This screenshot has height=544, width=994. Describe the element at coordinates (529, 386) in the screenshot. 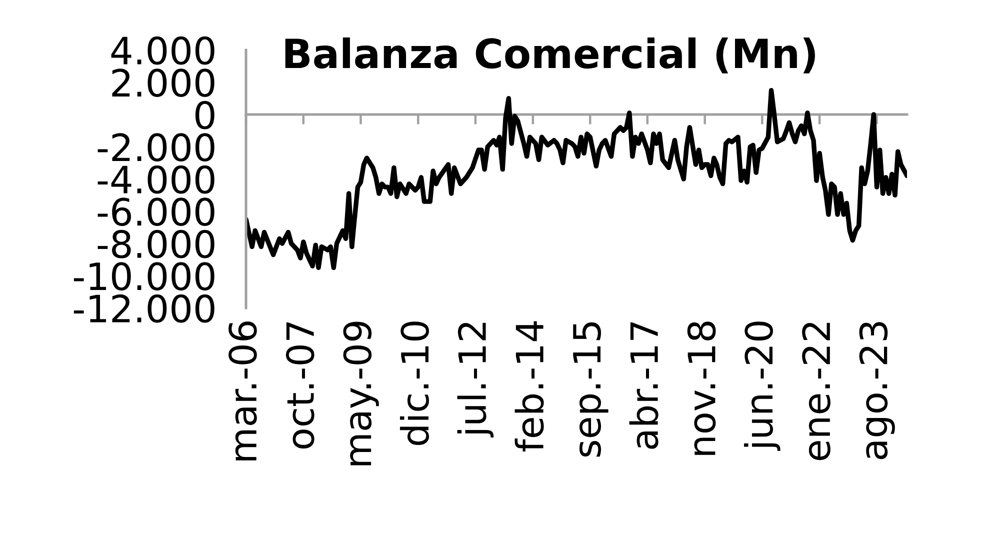

I see `x-tick-label: feb.-14` at that location.